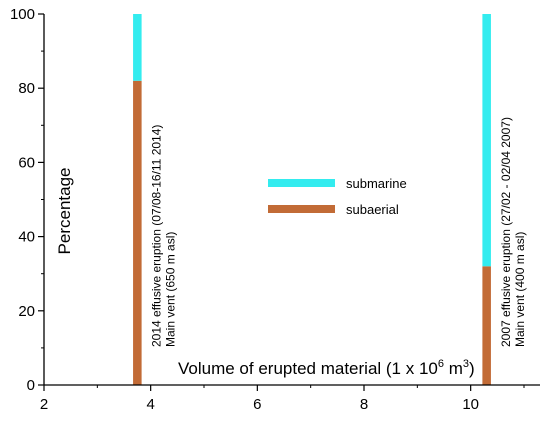 This screenshot has width=550, height=422. What do you see at coordinates (257, 404) in the screenshot?
I see `x-tick-label-6: 6` at bounding box center [257, 404].